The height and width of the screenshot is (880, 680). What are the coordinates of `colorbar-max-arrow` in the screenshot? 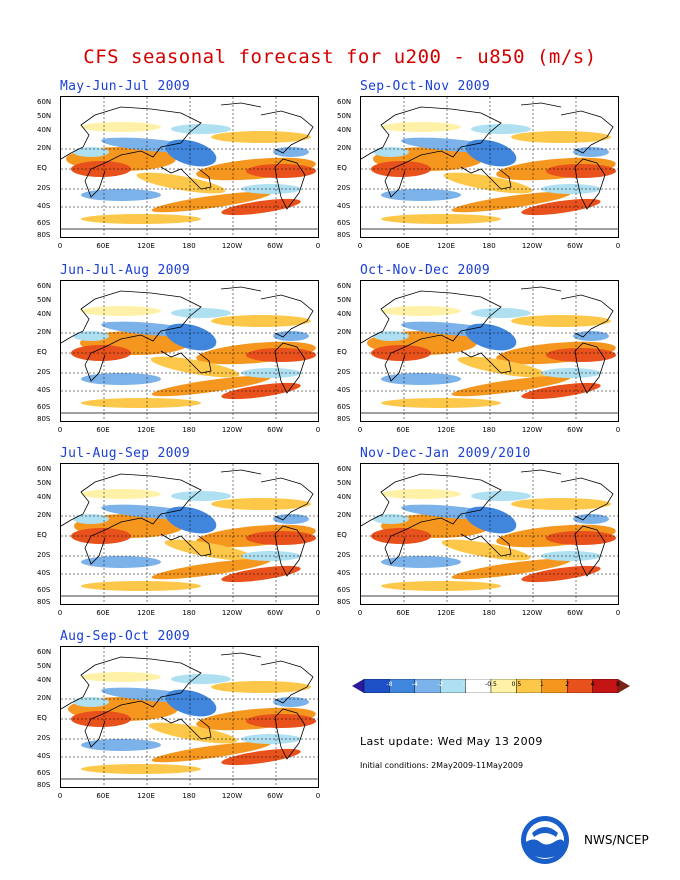 It's located at (624, 686).